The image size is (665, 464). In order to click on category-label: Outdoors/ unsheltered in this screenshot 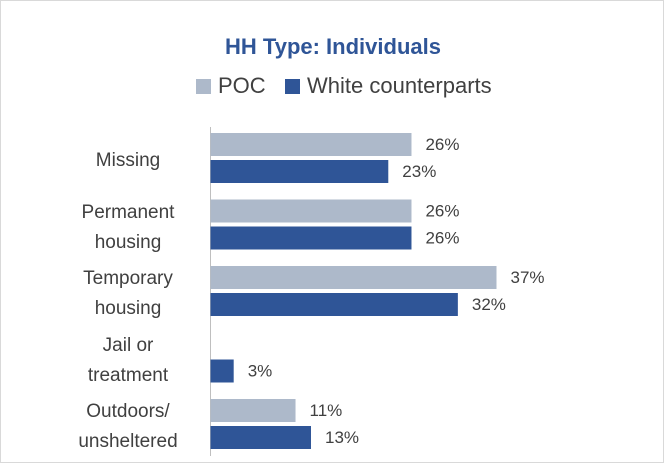, I will do `click(128, 426)`.